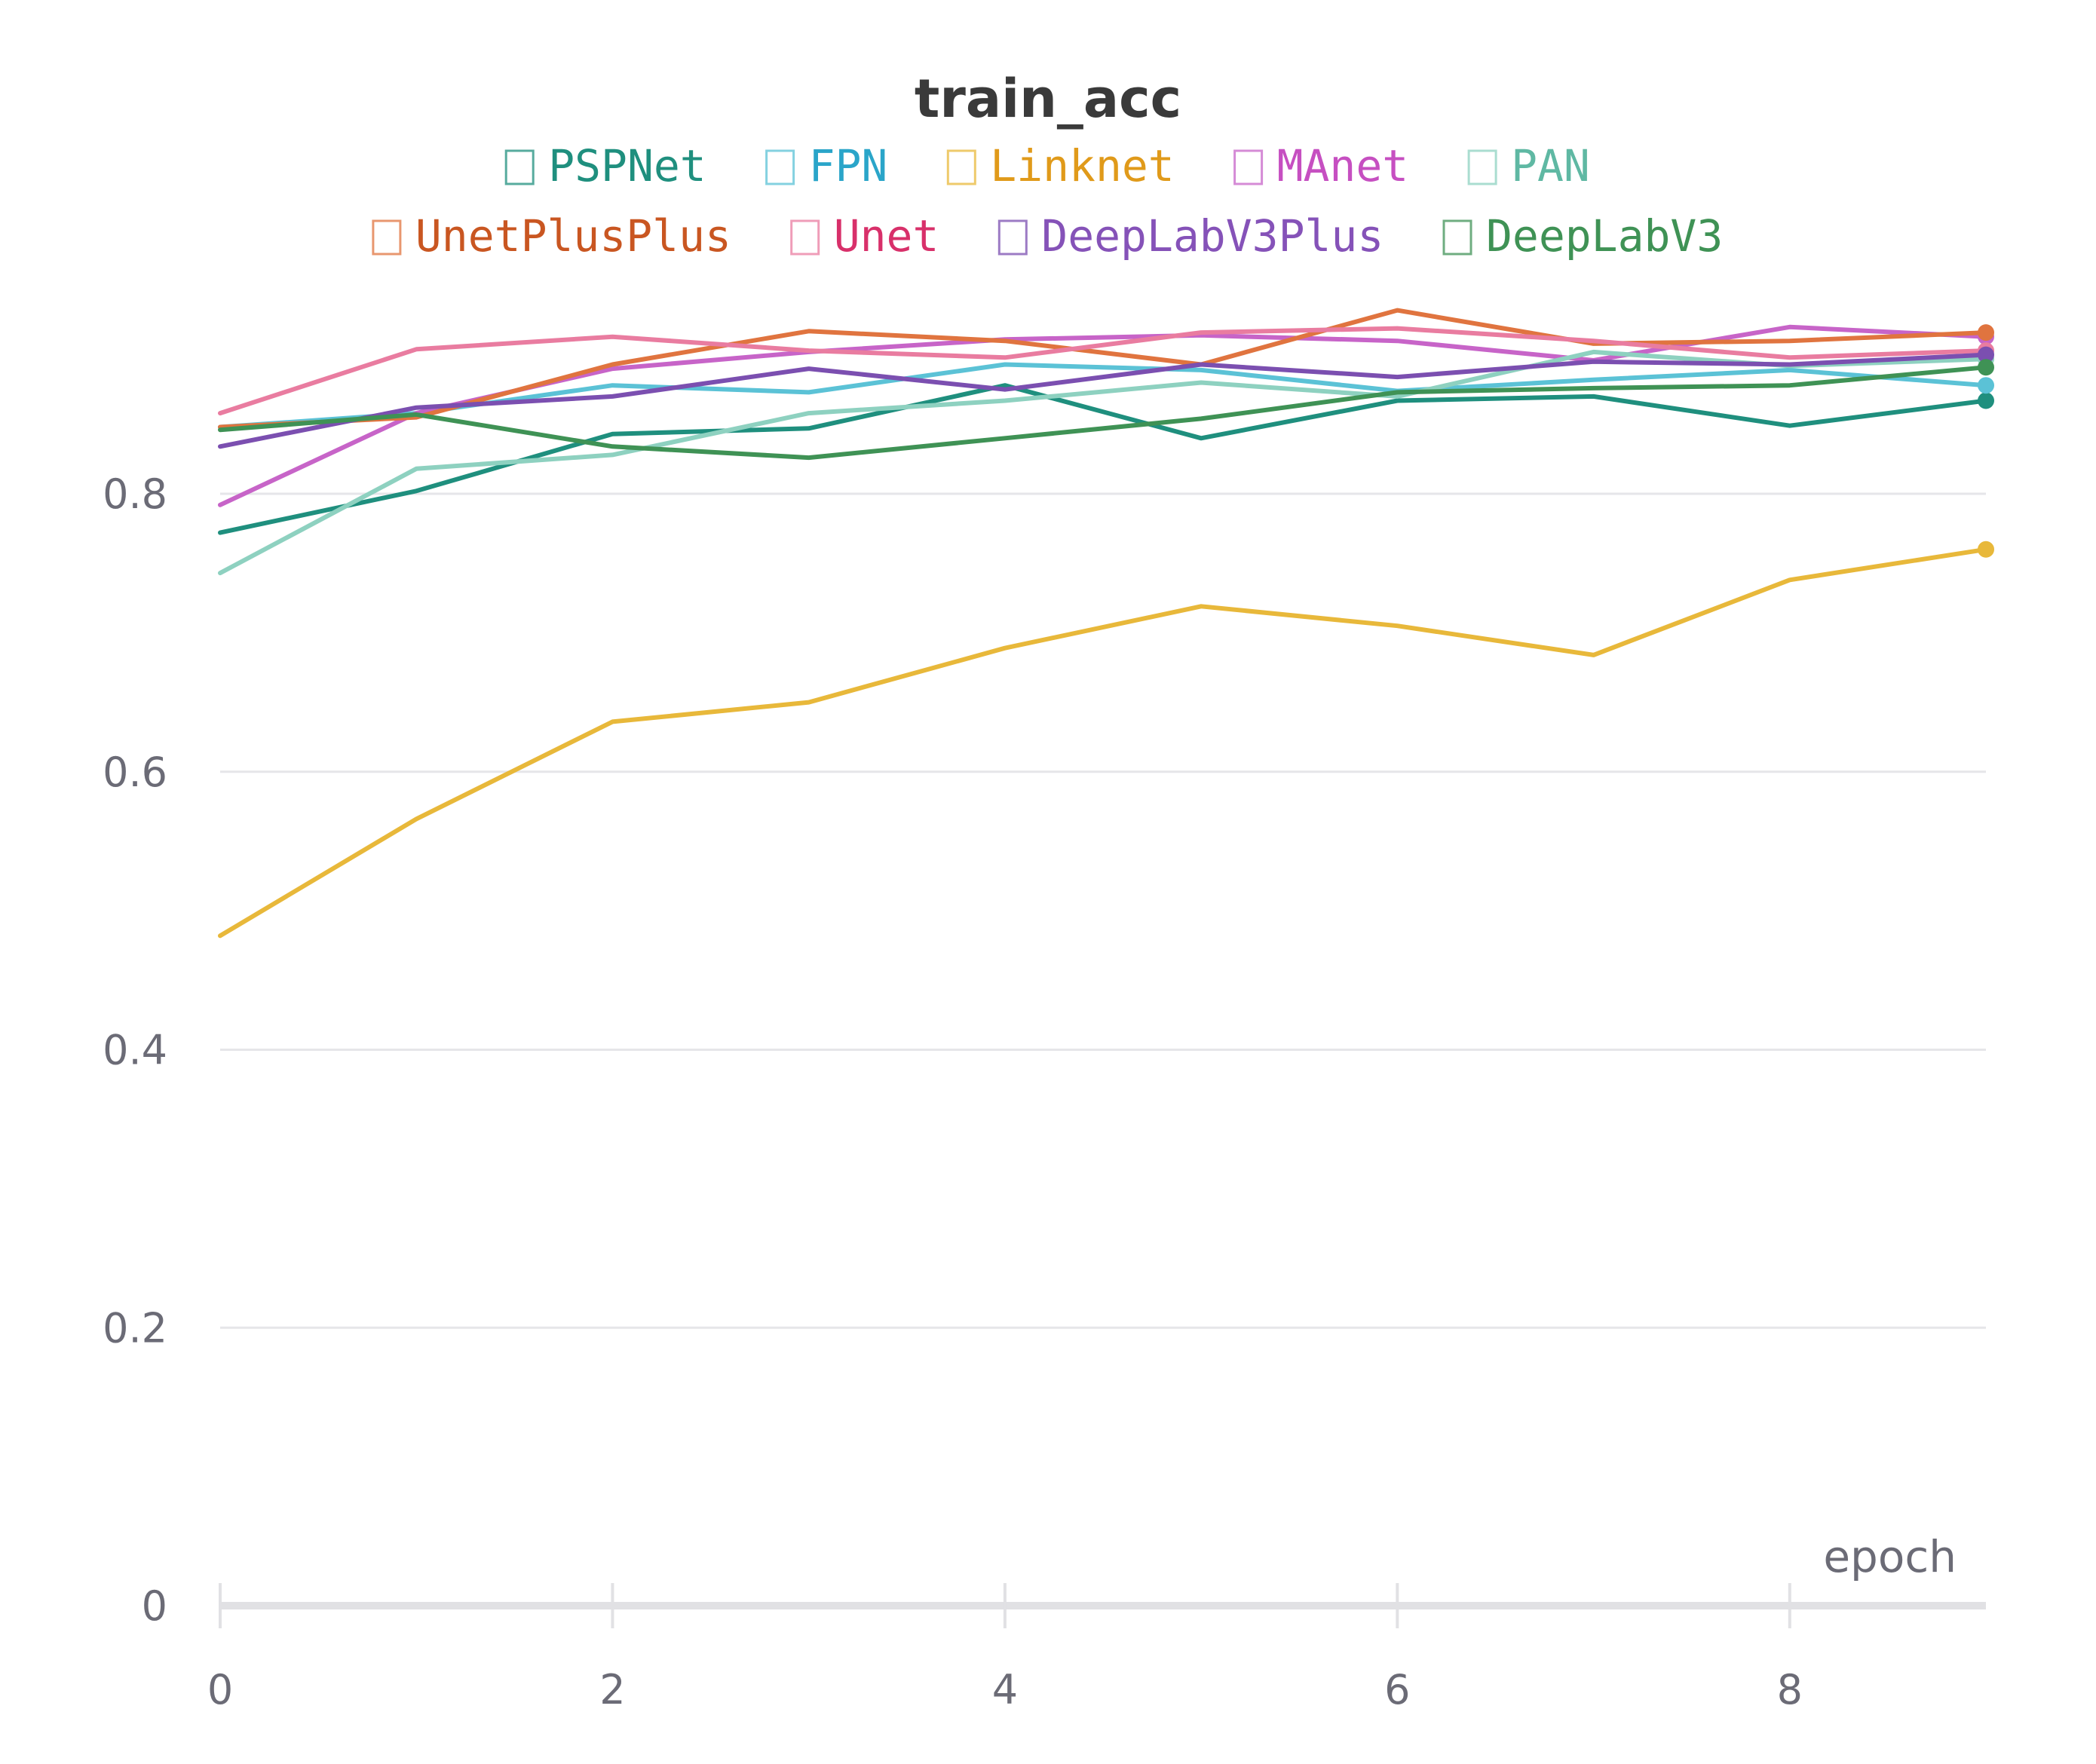 The width and height of the screenshot is (2096, 1764). I want to click on legend-item-pspnet: PSPNet, so click(605, 165).